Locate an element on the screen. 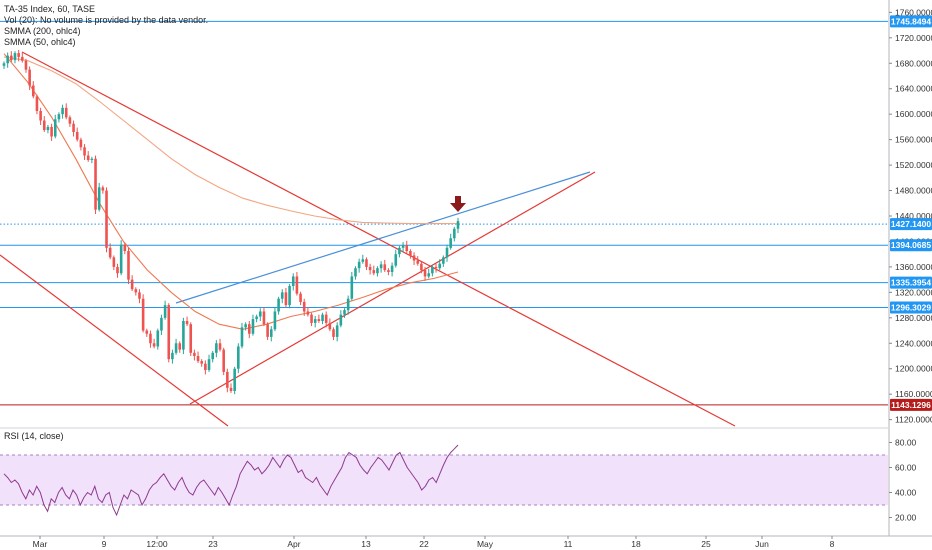 Image resolution: width=932 pixels, height=550 pixels. rsi-legend: RSI (14, close) is located at coordinates (34, 436).